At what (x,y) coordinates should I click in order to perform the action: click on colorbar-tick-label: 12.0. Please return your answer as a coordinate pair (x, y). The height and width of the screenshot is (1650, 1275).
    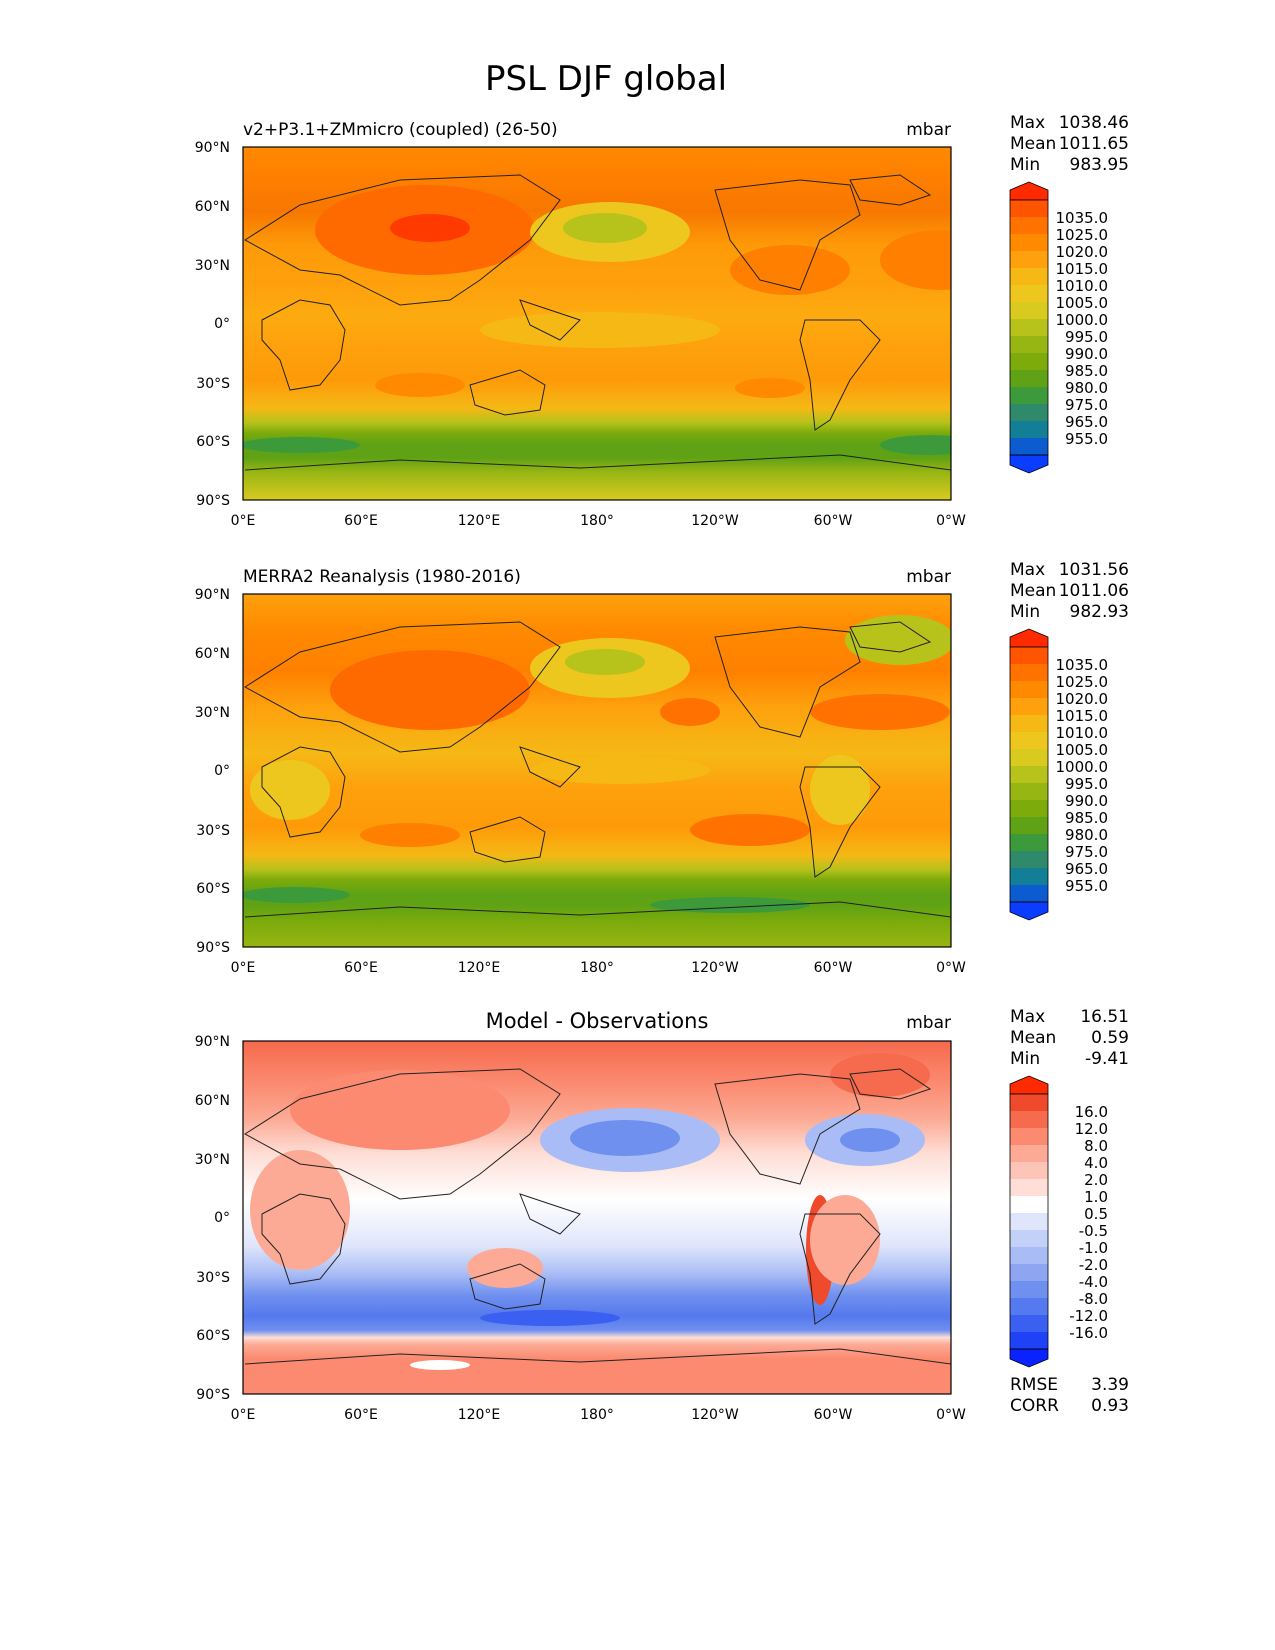
    Looking at the image, I should click on (1091, 1129).